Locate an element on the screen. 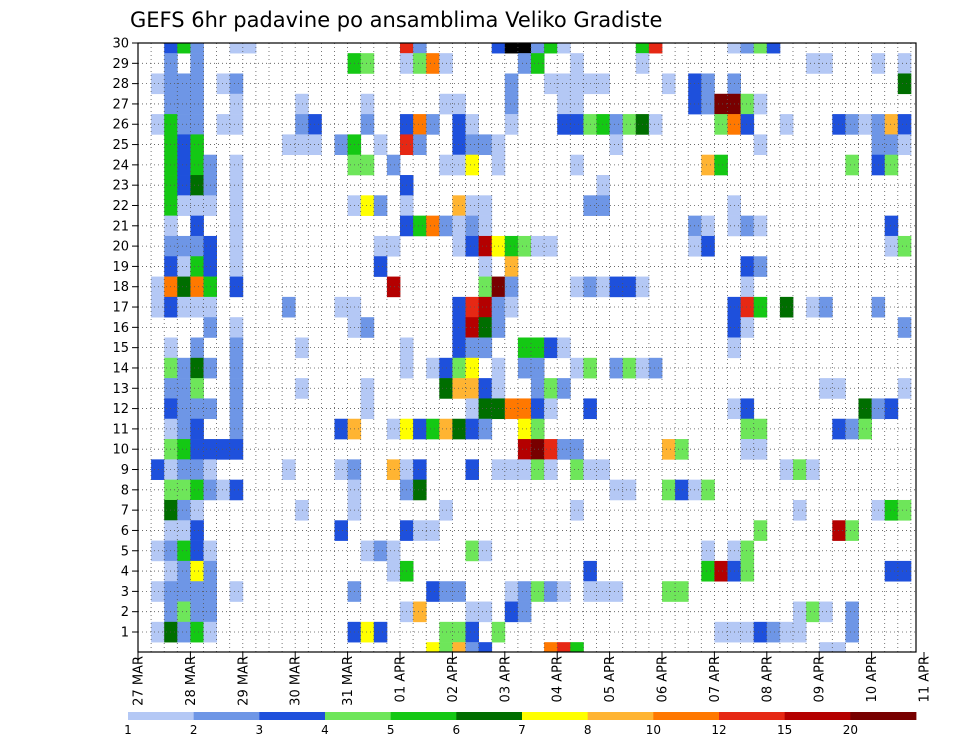 This screenshot has width=960, height=742. colorbar-label-15: 15 is located at coordinates (784, 730).